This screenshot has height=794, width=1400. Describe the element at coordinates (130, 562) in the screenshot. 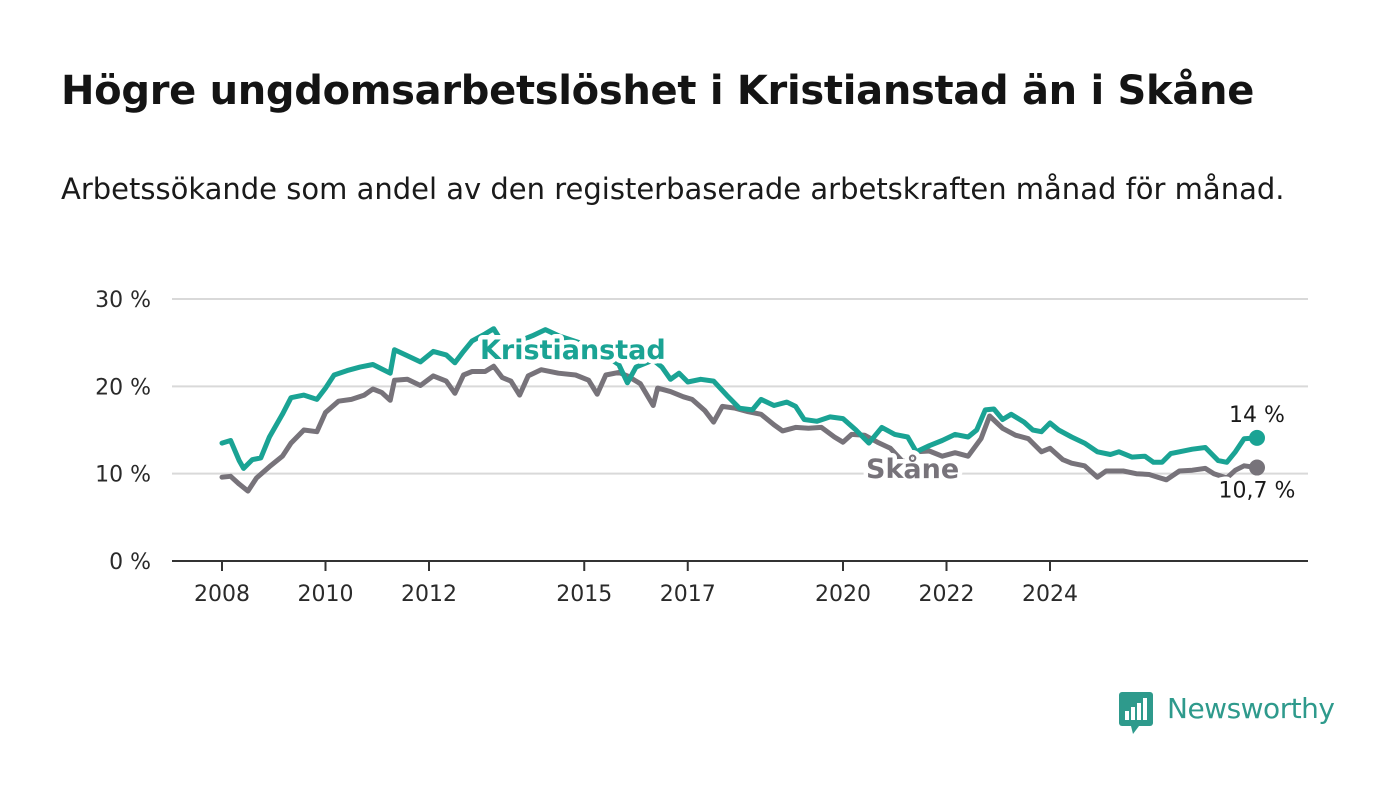

I see `y-tick-label: 0 %` at that location.